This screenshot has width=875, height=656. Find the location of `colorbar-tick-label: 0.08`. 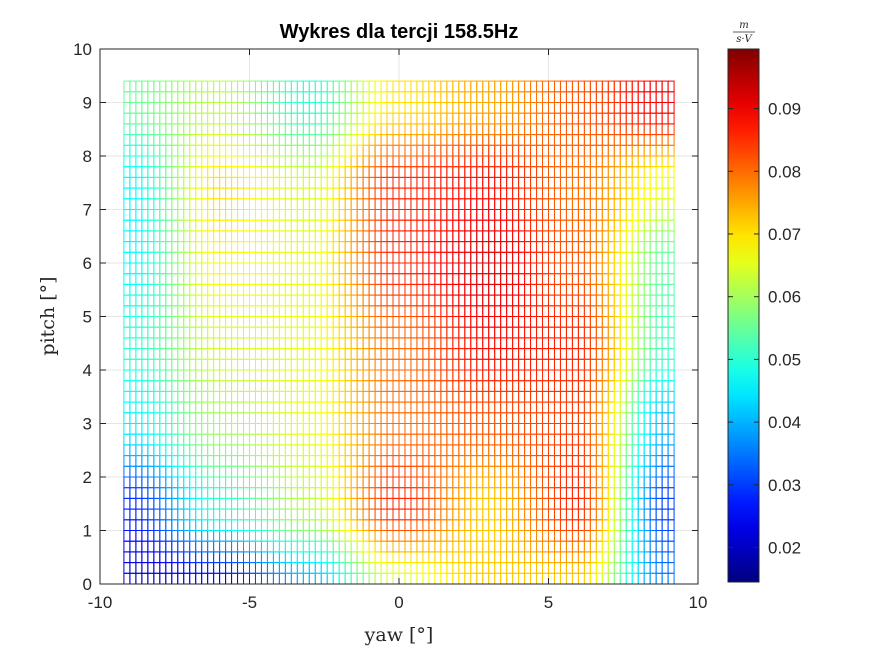

colorbar-tick-label: 0.08 is located at coordinates (784, 171).